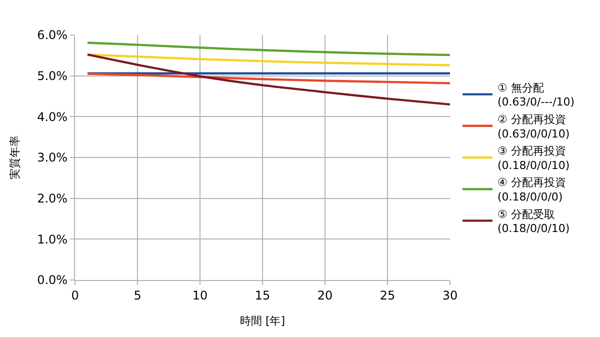  Describe the element at coordinates (138, 295) in the screenshot. I see `x-tick-label: 5` at that location.